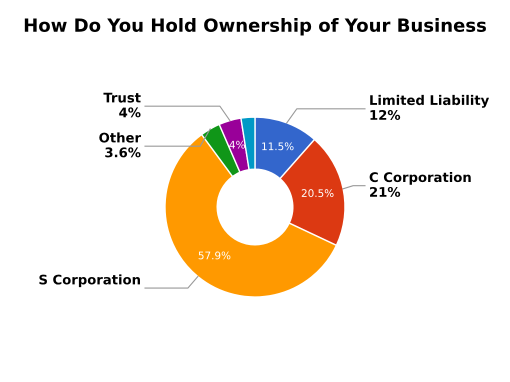  Describe the element at coordinates (385, 115) in the screenshot. I see `text: 12%` at that location.